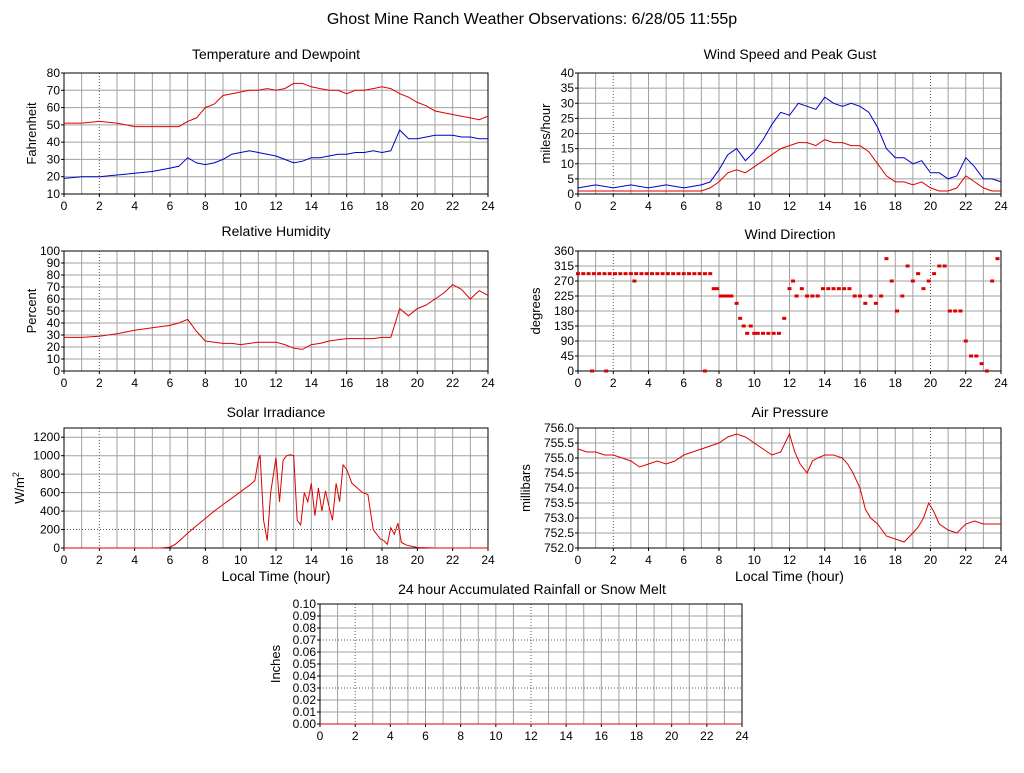 Image resolution: width=1024 pixels, height=773 pixels. What do you see at coordinates (559, 443) in the screenshot?
I see `y-tick-label: 755.5` at bounding box center [559, 443].